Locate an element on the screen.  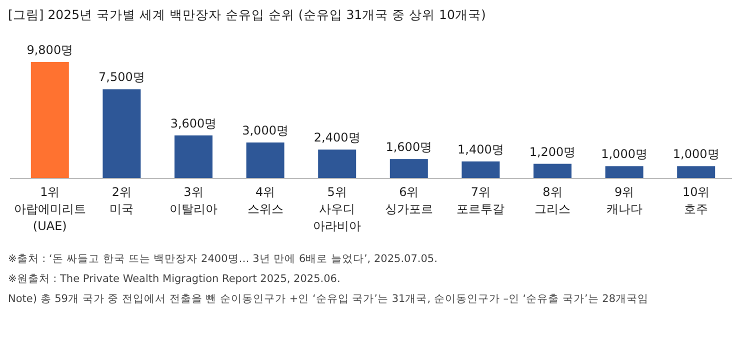
text: ※원출처 : The Private Wealth Migragtion Report 2025, 2025.06. is located at coordinates (174, 279).